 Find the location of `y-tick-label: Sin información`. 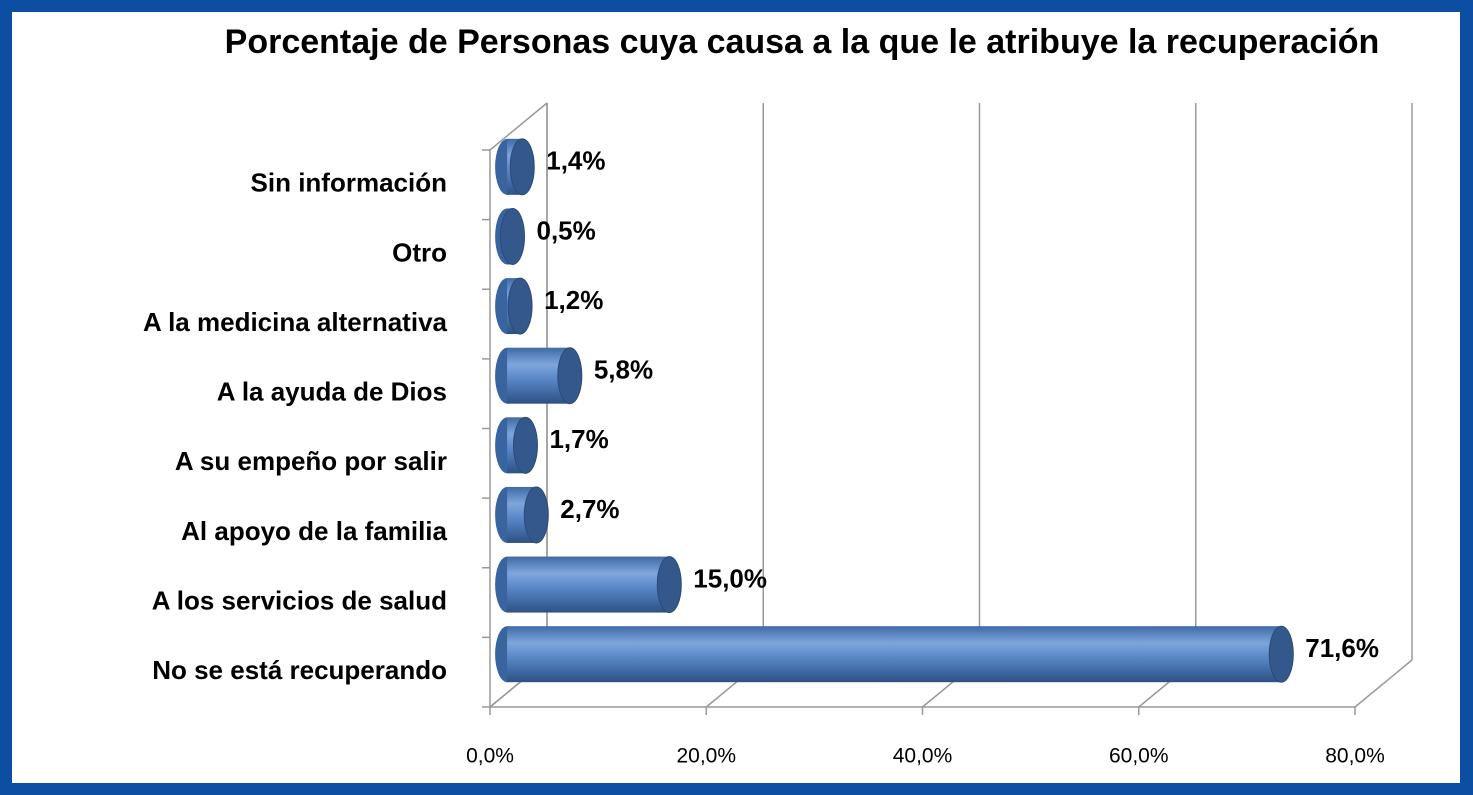

y-tick-label: Sin información is located at coordinates (349, 183).